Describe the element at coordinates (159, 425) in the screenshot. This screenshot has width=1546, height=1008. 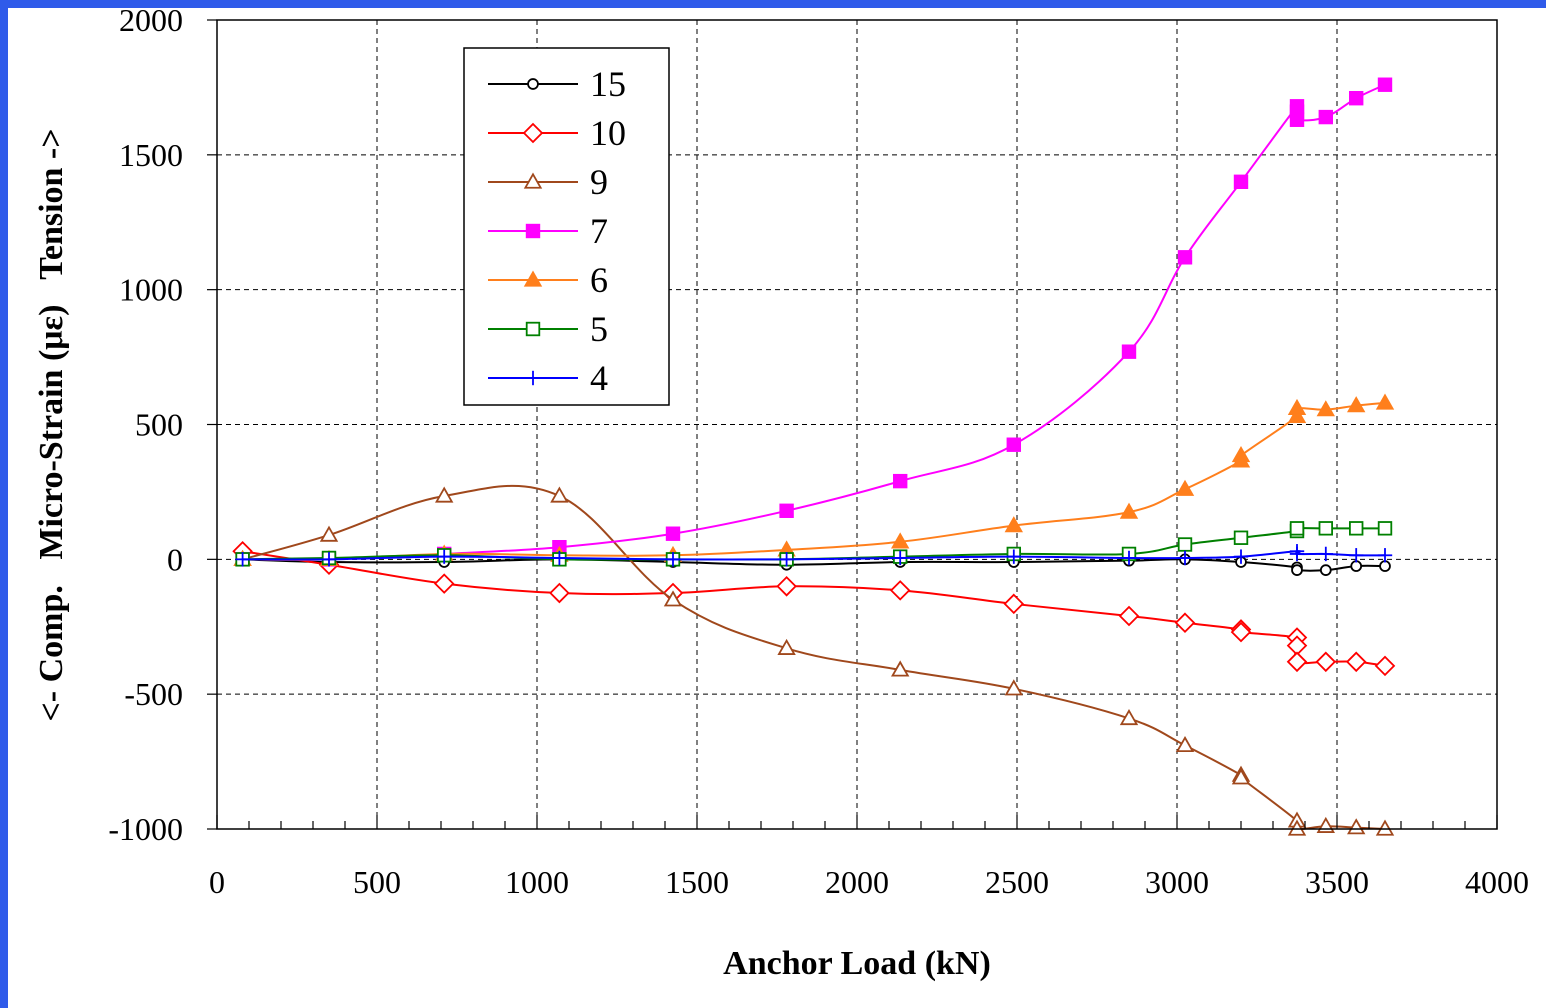
I see `y-tick-label: 500` at that location.